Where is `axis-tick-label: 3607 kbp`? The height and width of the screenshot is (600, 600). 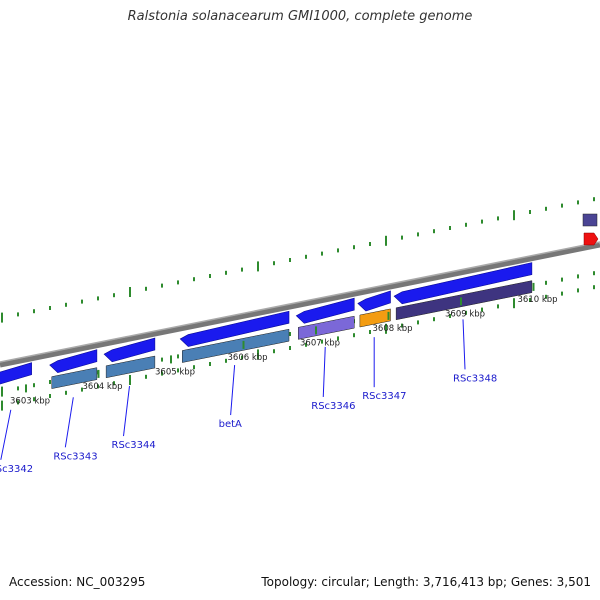
axis-tick-label: 3607 kbp is located at coordinates (320, 343).